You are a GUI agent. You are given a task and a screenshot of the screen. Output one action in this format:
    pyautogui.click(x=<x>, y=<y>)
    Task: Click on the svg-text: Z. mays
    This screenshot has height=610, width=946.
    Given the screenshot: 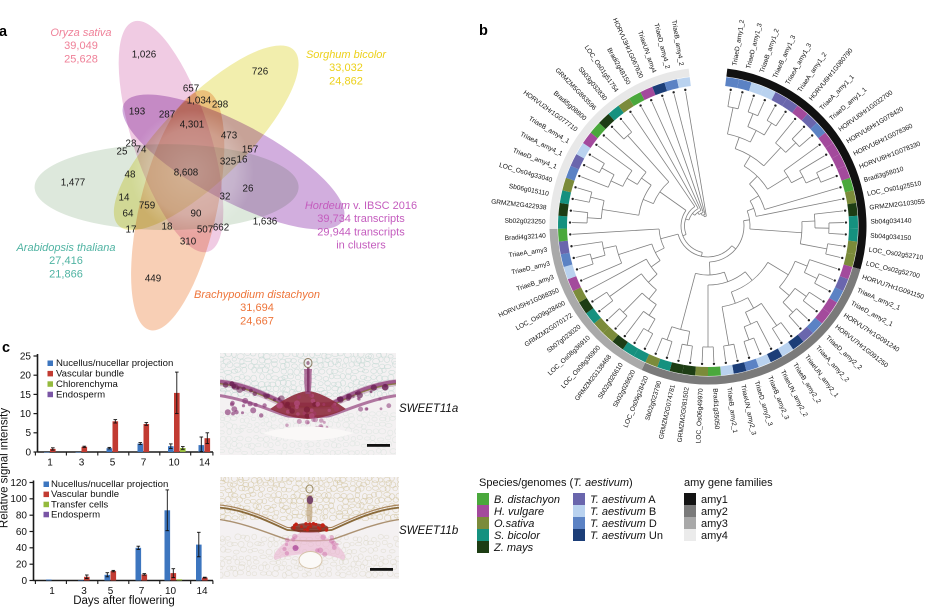 What is the action you would take?
    pyautogui.click(x=513, y=548)
    